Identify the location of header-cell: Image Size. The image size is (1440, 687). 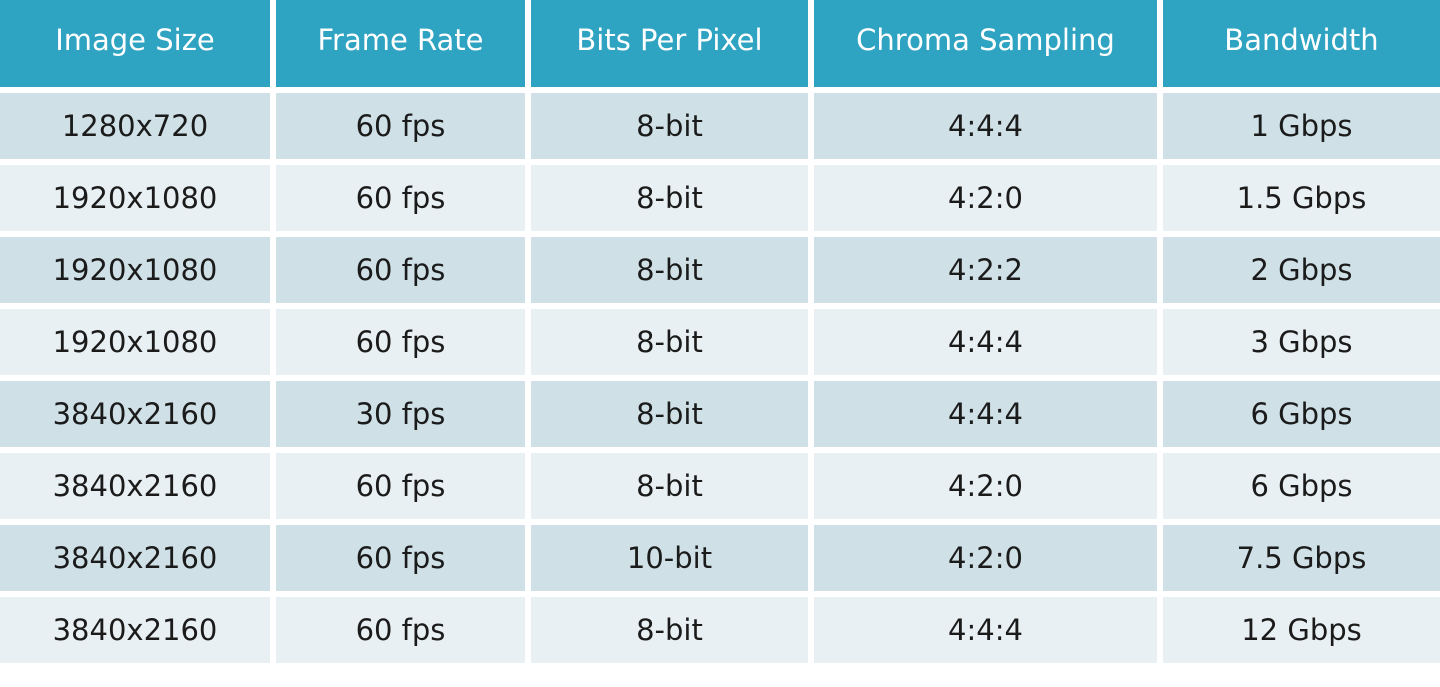
(135, 43).